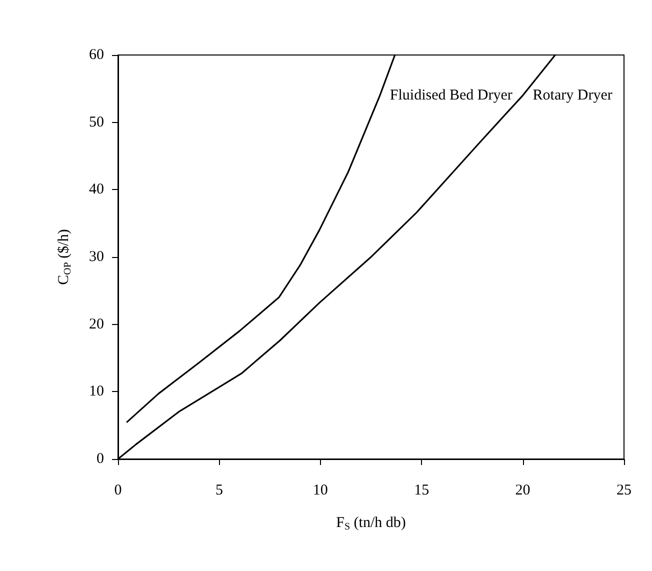  What do you see at coordinates (96, 392) in the screenshot?
I see `y-tick-label: 10` at bounding box center [96, 392].